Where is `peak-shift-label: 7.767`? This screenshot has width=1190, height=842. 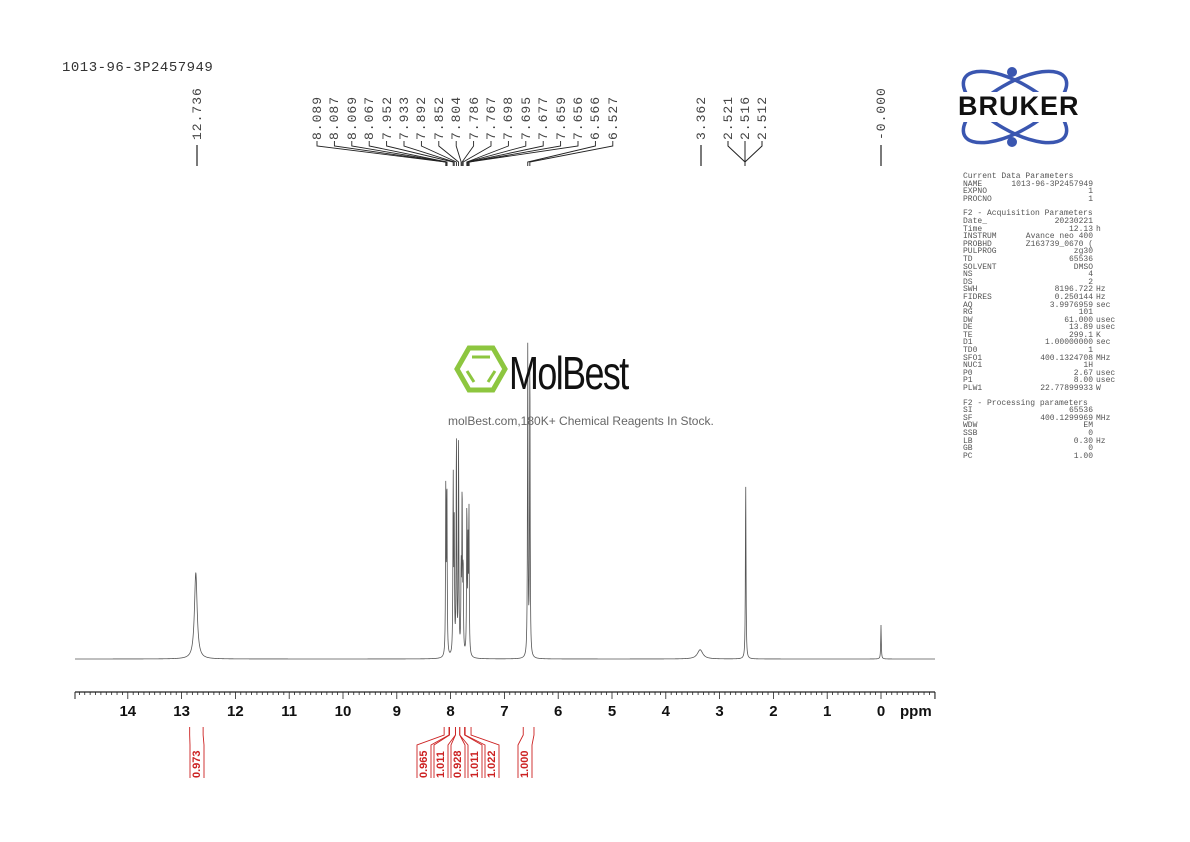
peak-shift-label: 7.767 is located at coordinates (491, 117).